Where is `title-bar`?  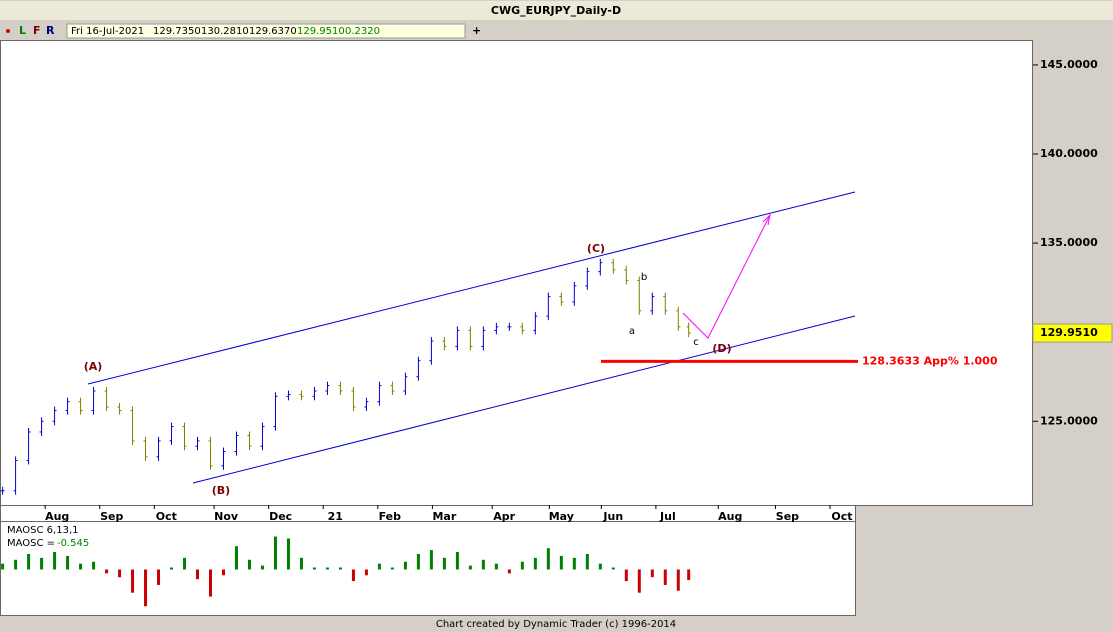 title-bar is located at coordinates (556, 10).